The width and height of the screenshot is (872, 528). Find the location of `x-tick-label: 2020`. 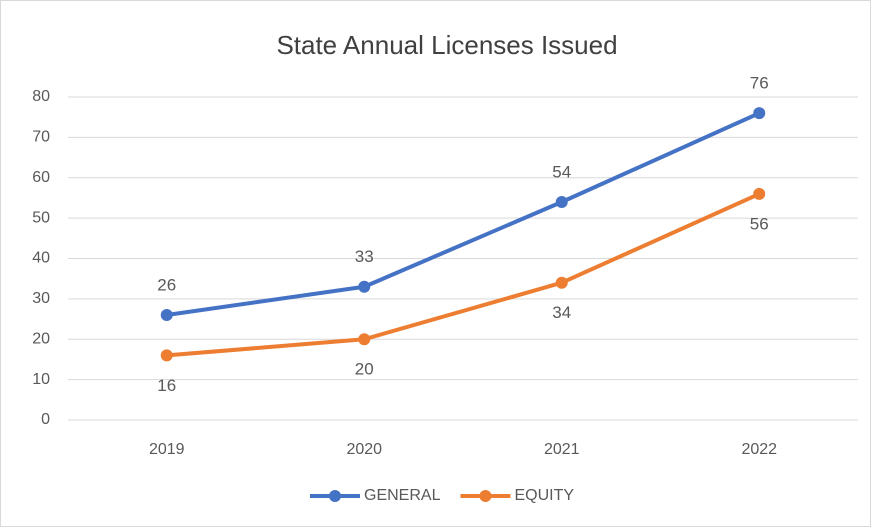

x-tick-label: 2020 is located at coordinates (364, 449).